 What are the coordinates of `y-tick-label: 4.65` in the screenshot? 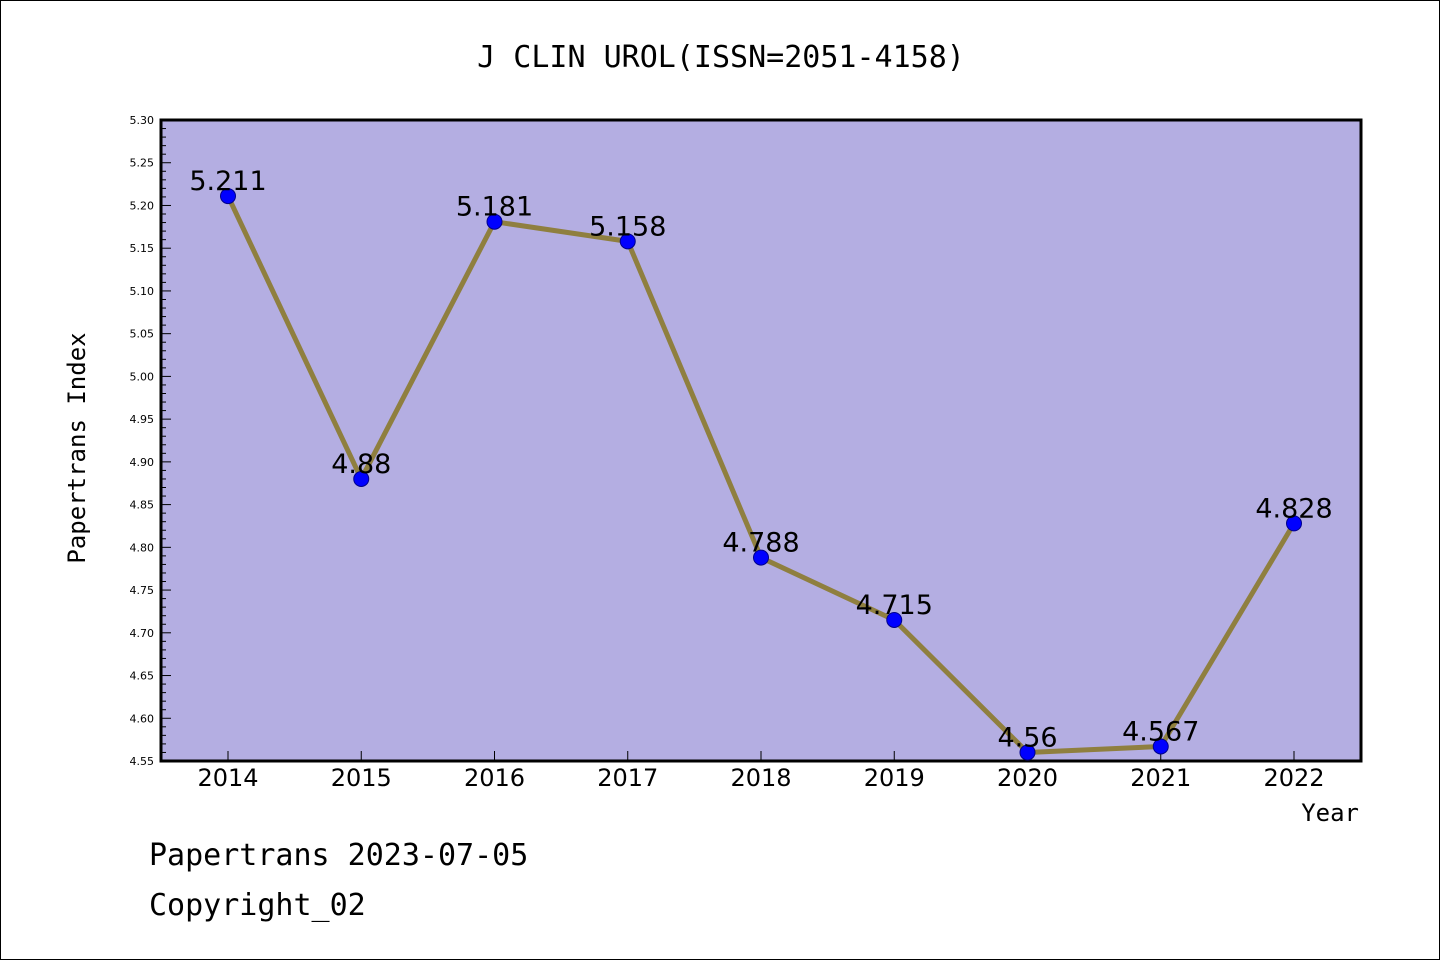 It's located at (142, 676).